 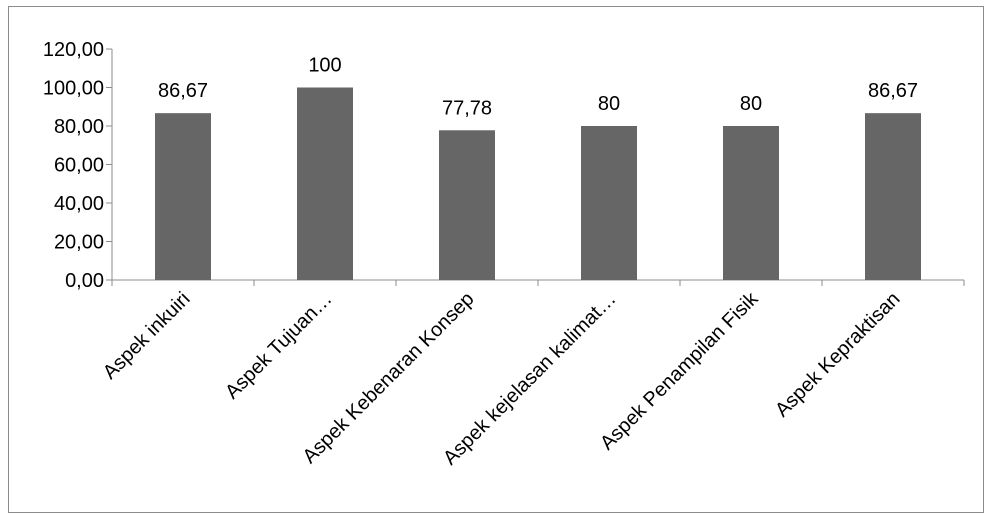 What do you see at coordinates (837, 354) in the screenshot?
I see `category-label: Aspek Kepraktisan` at bounding box center [837, 354].